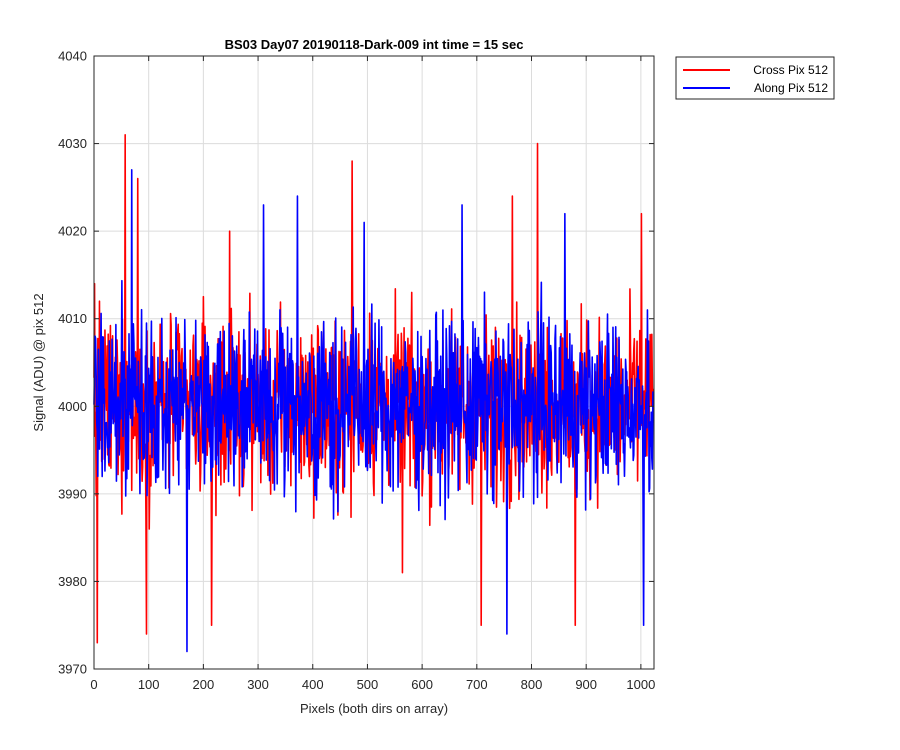  Describe the element at coordinates (532, 684) in the screenshot. I see `x-tick-label: 800` at that location.